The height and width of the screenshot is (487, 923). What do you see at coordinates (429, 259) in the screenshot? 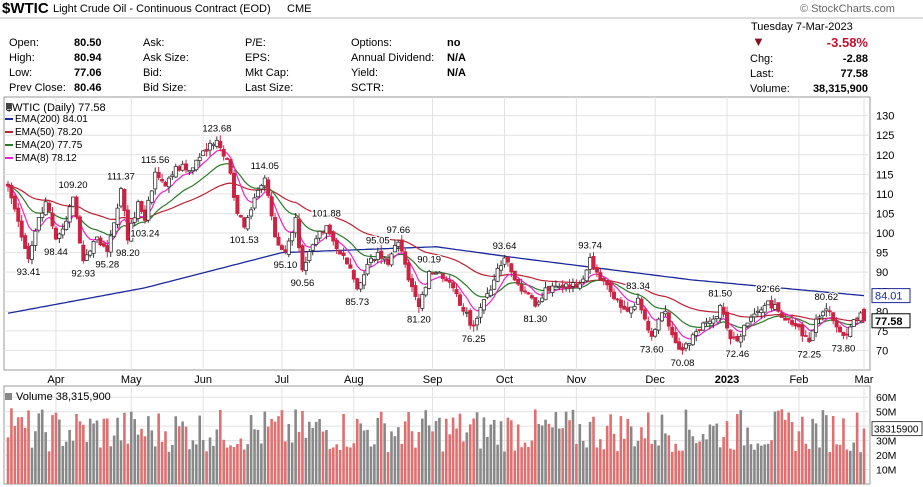
I see `price-annotation: 90.19` at bounding box center [429, 259].